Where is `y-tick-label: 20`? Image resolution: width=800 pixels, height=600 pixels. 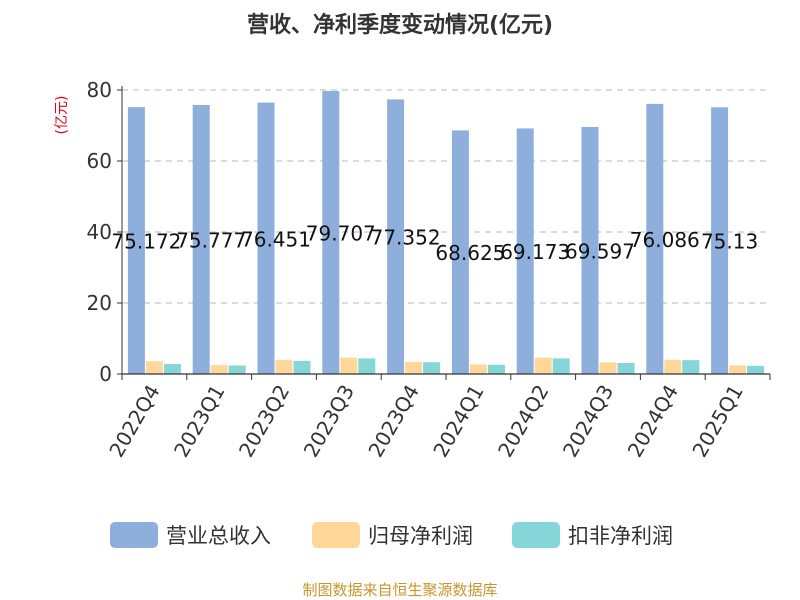 y-tick-label: 20 is located at coordinates (99, 303).